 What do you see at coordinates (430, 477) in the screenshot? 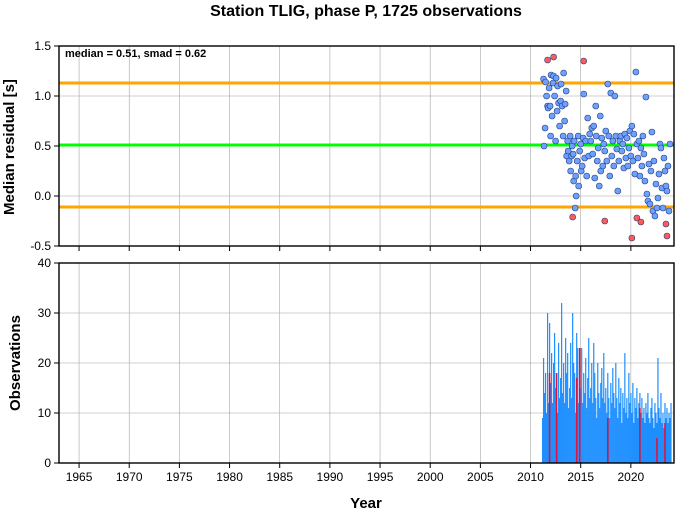
I see `x-tick-label: 2000` at bounding box center [430, 477].